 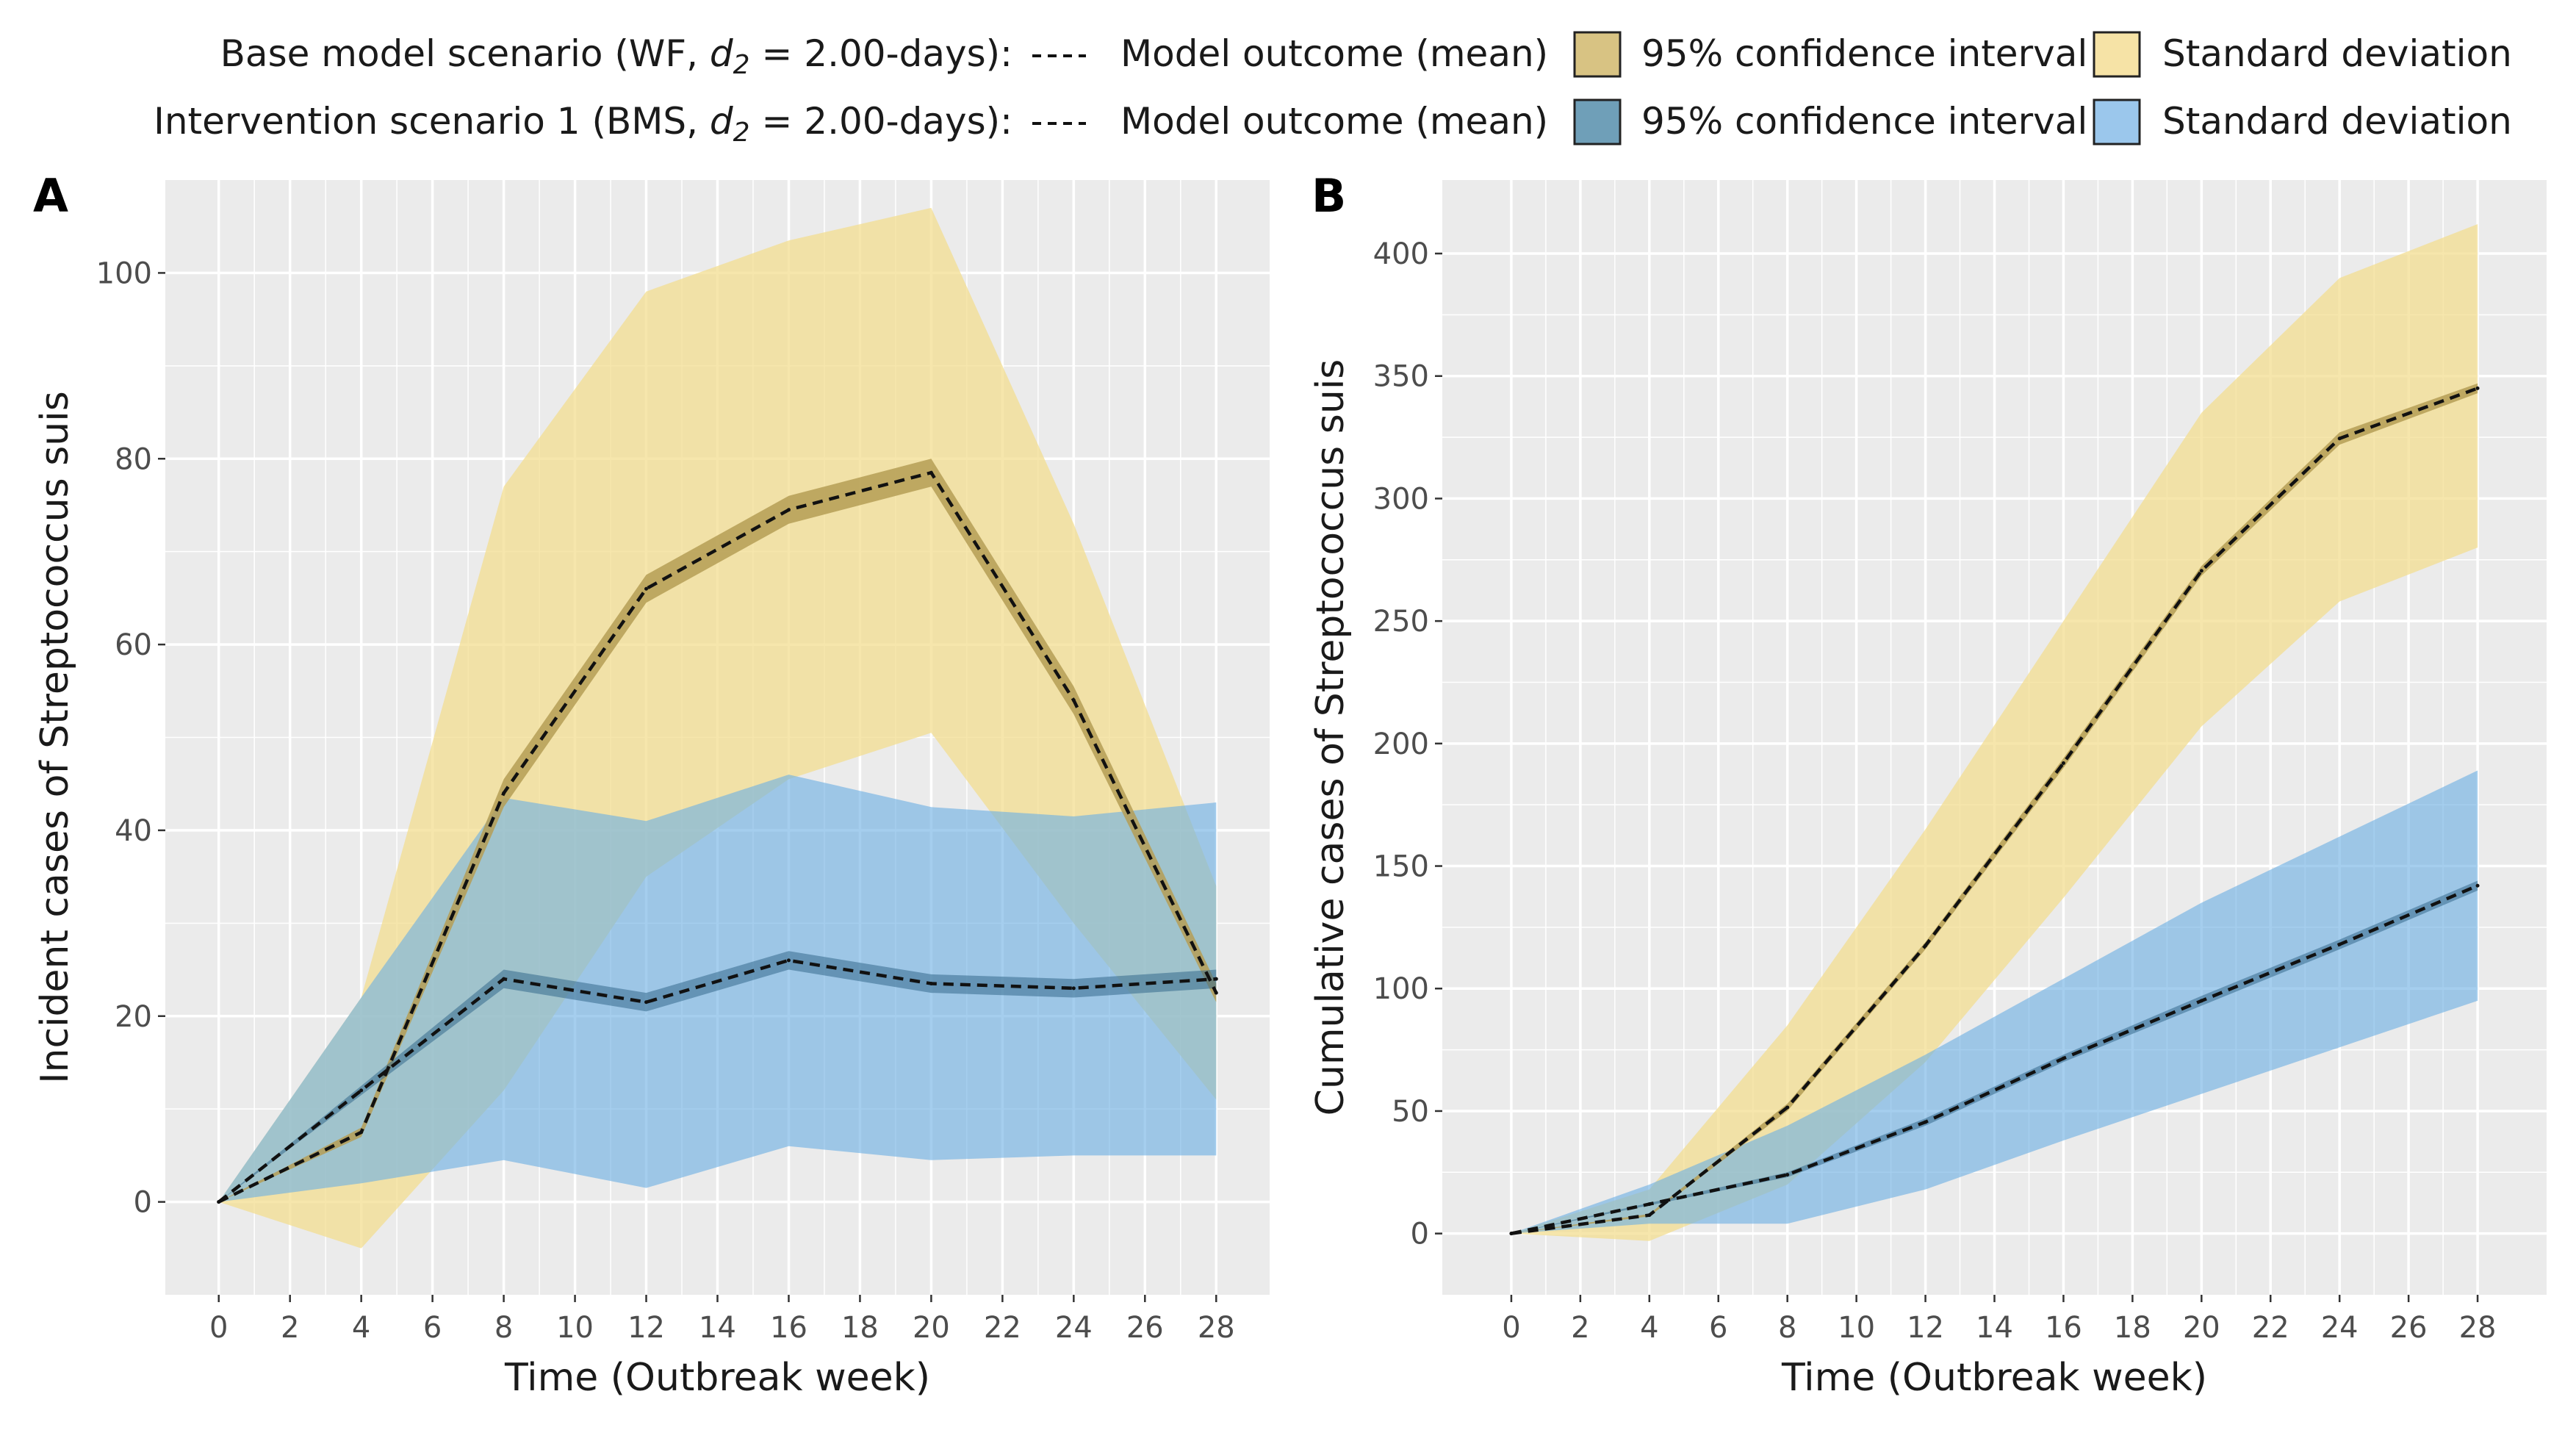 I want to click on y-tick-label: 50, so click(x=1410, y=1112).